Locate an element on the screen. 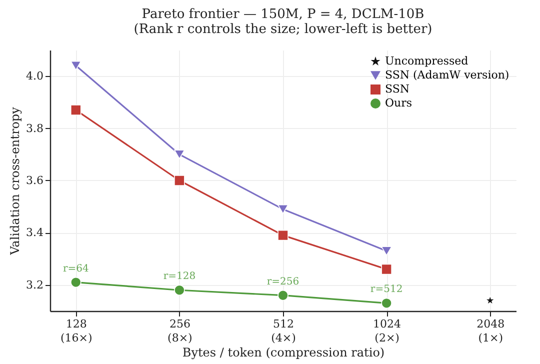 Image resolution: width=540 pixels, height=364 pixels. annotation: r=128 is located at coordinates (179, 276).